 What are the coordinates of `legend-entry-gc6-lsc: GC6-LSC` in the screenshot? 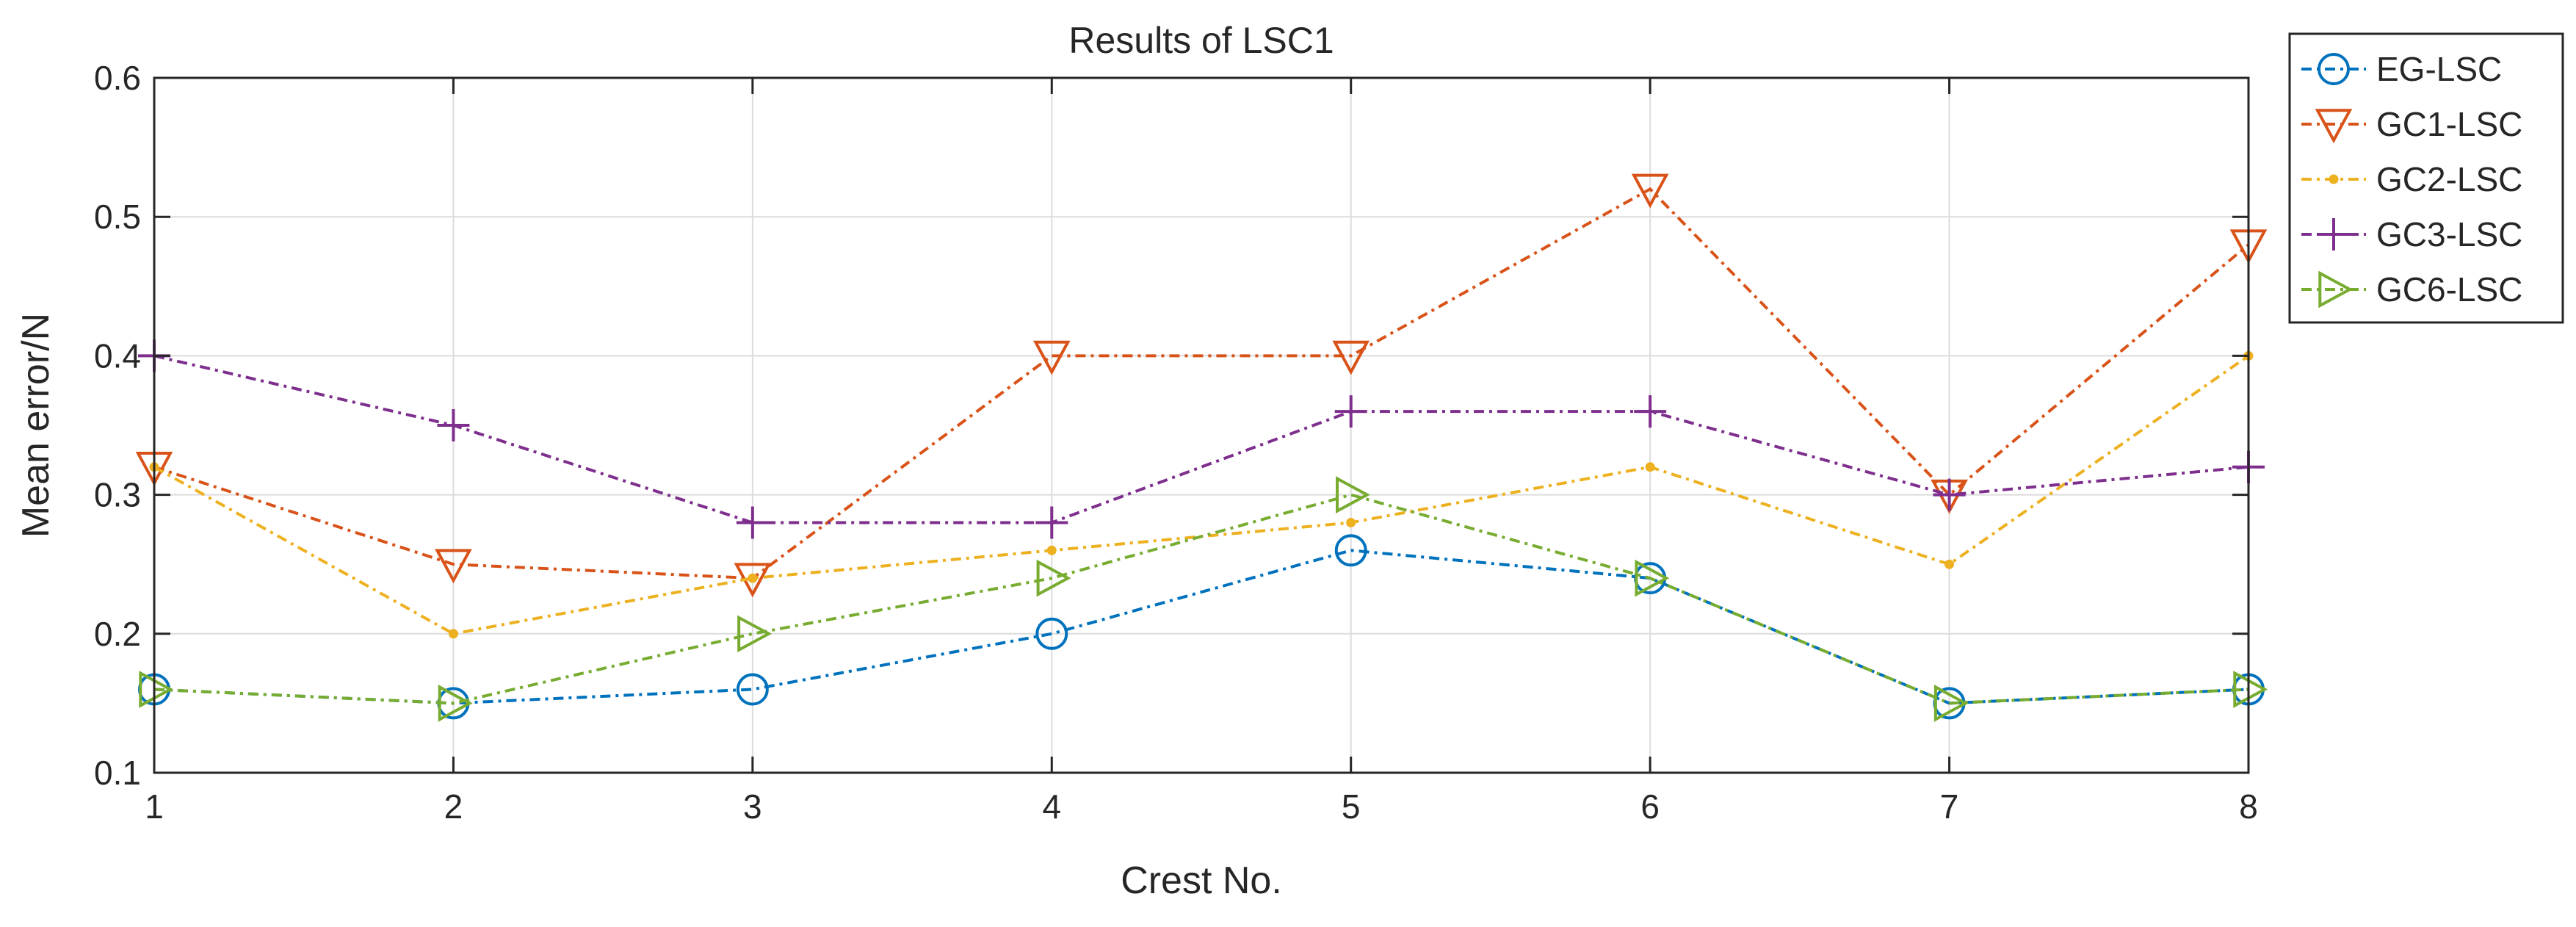 It's located at (2411, 289).